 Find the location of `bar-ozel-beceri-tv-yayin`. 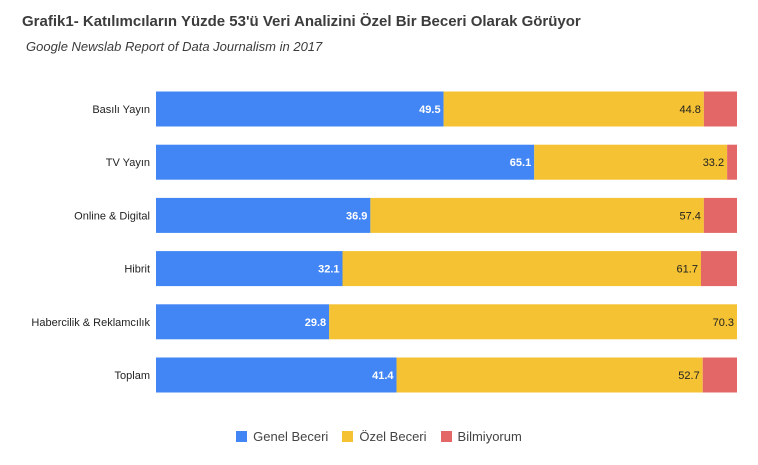

bar-ozel-beceri-tv-yayin is located at coordinates (631, 162).